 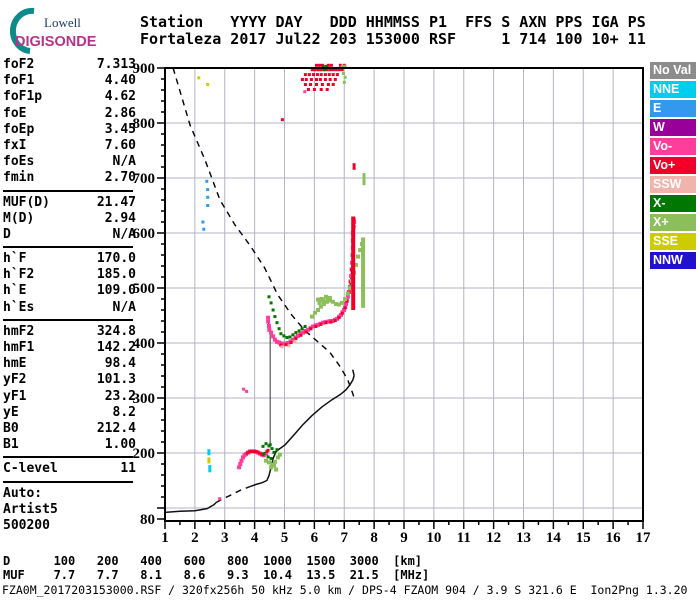 What do you see at coordinates (19, 162) in the screenshot?
I see `param-label: foEs` at bounding box center [19, 162].